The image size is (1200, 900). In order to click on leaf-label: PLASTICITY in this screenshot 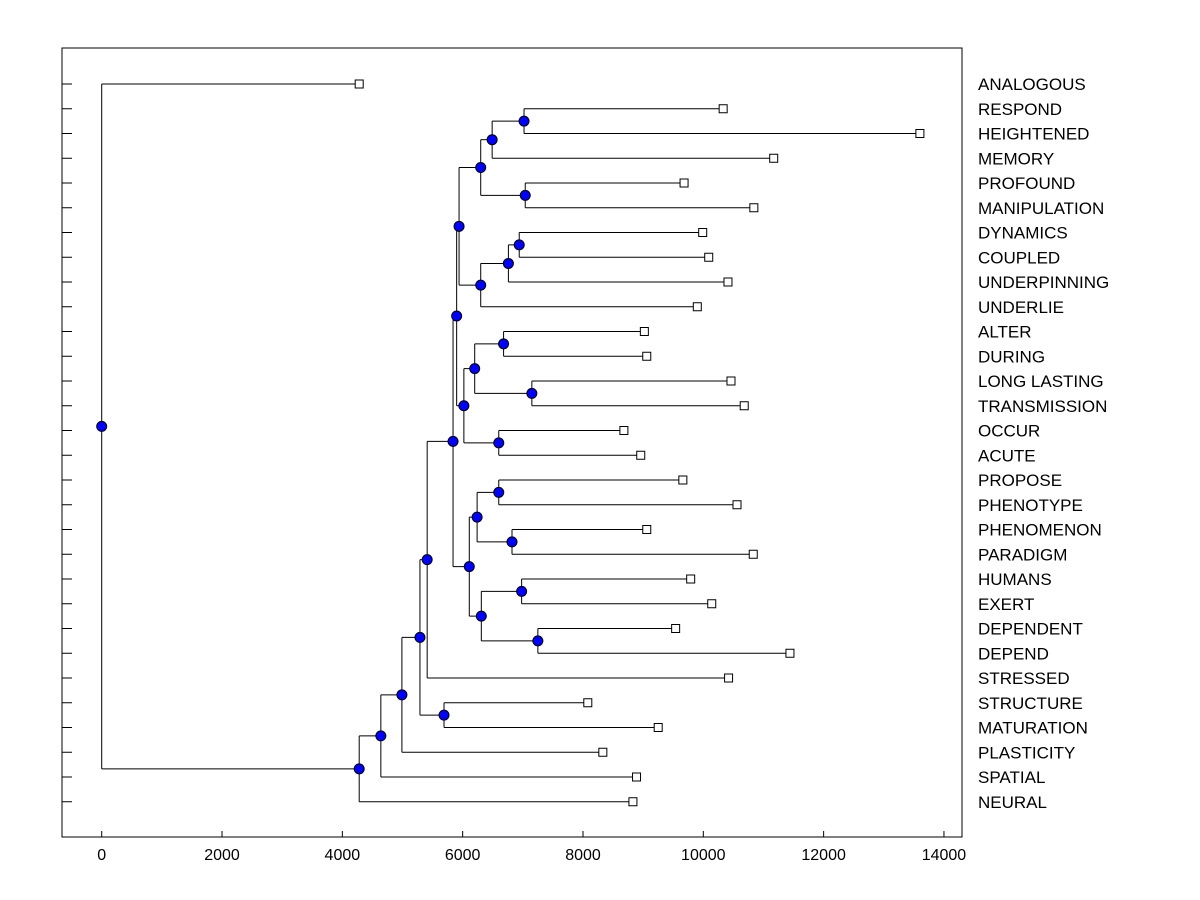, I will do `click(1026, 752)`.